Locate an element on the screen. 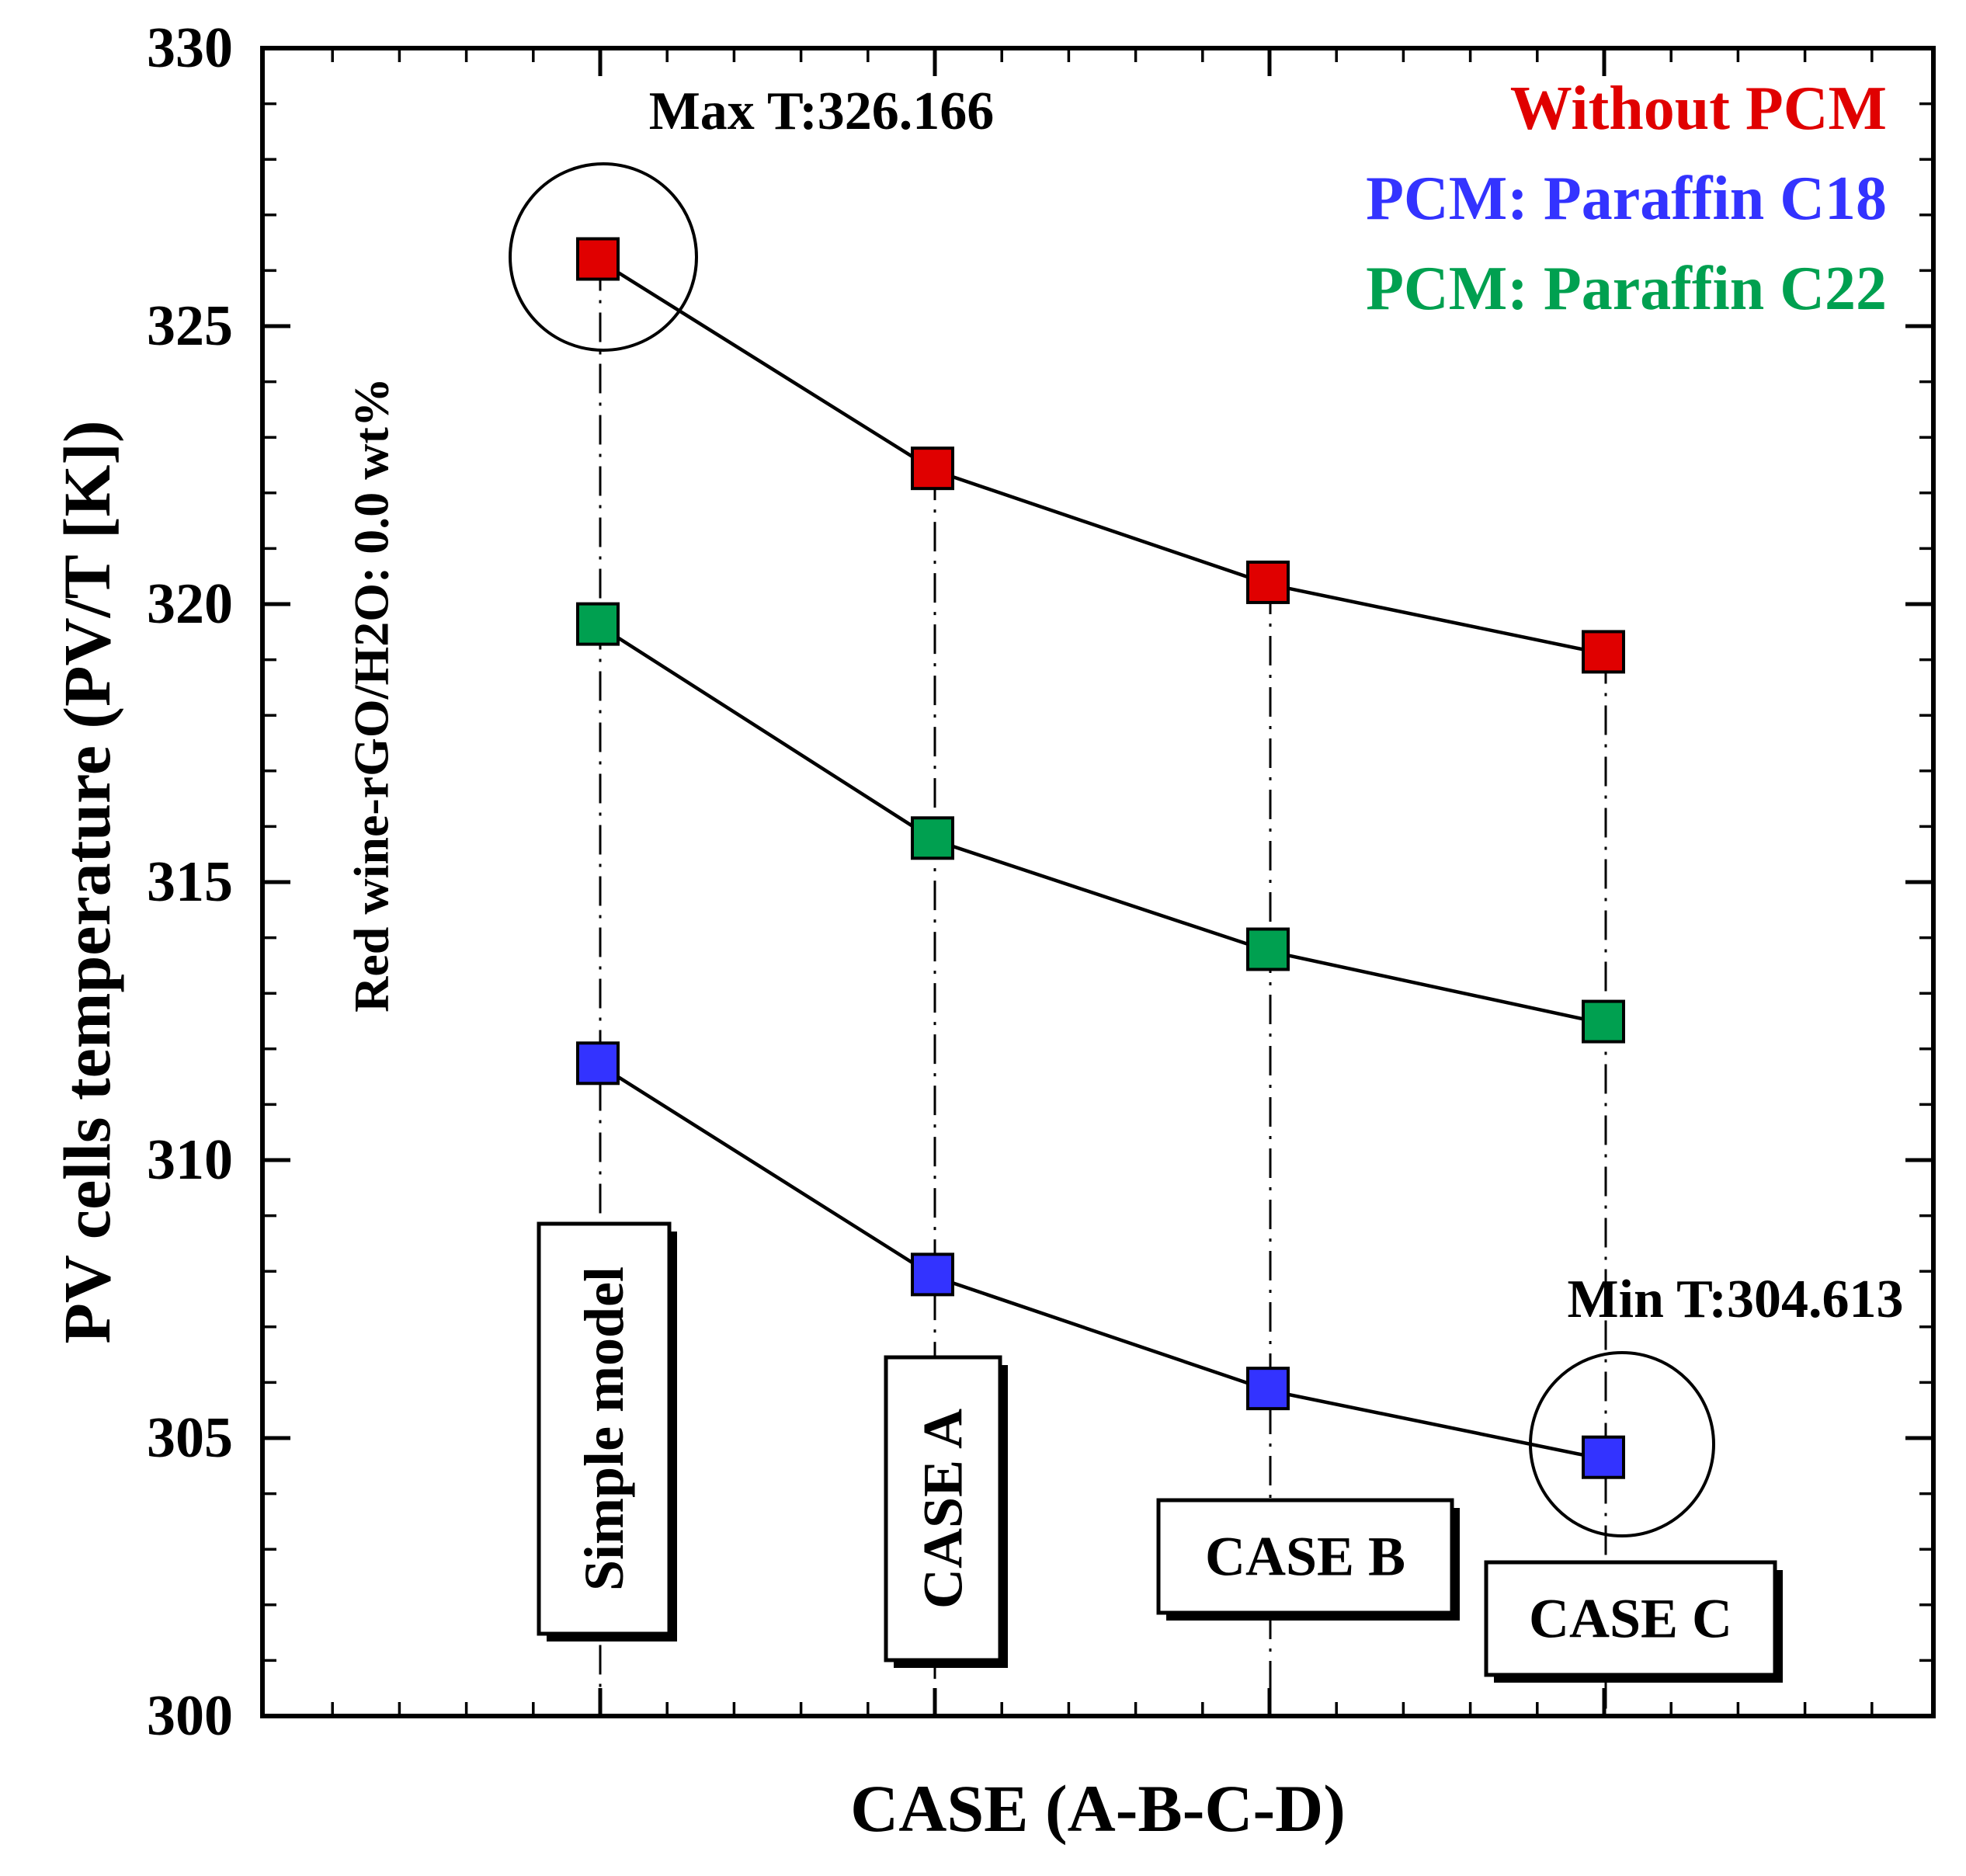 The height and width of the screenshot is (1876, 1966). category-label-case-b: CASE B is located at coordinates (1305, 1557).